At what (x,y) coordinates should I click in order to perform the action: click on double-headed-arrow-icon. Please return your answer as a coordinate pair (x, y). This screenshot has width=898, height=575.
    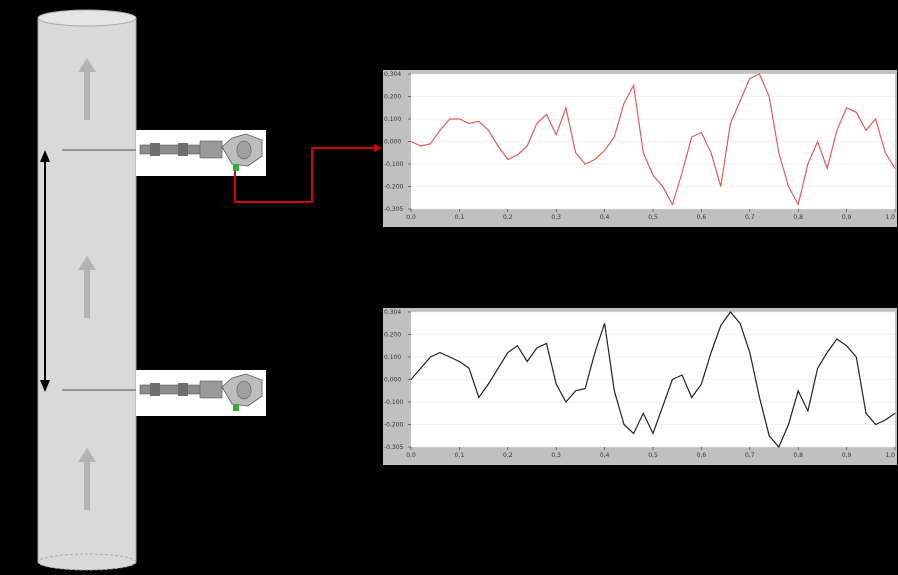
    Looking at the image, I should click on (45, 271).